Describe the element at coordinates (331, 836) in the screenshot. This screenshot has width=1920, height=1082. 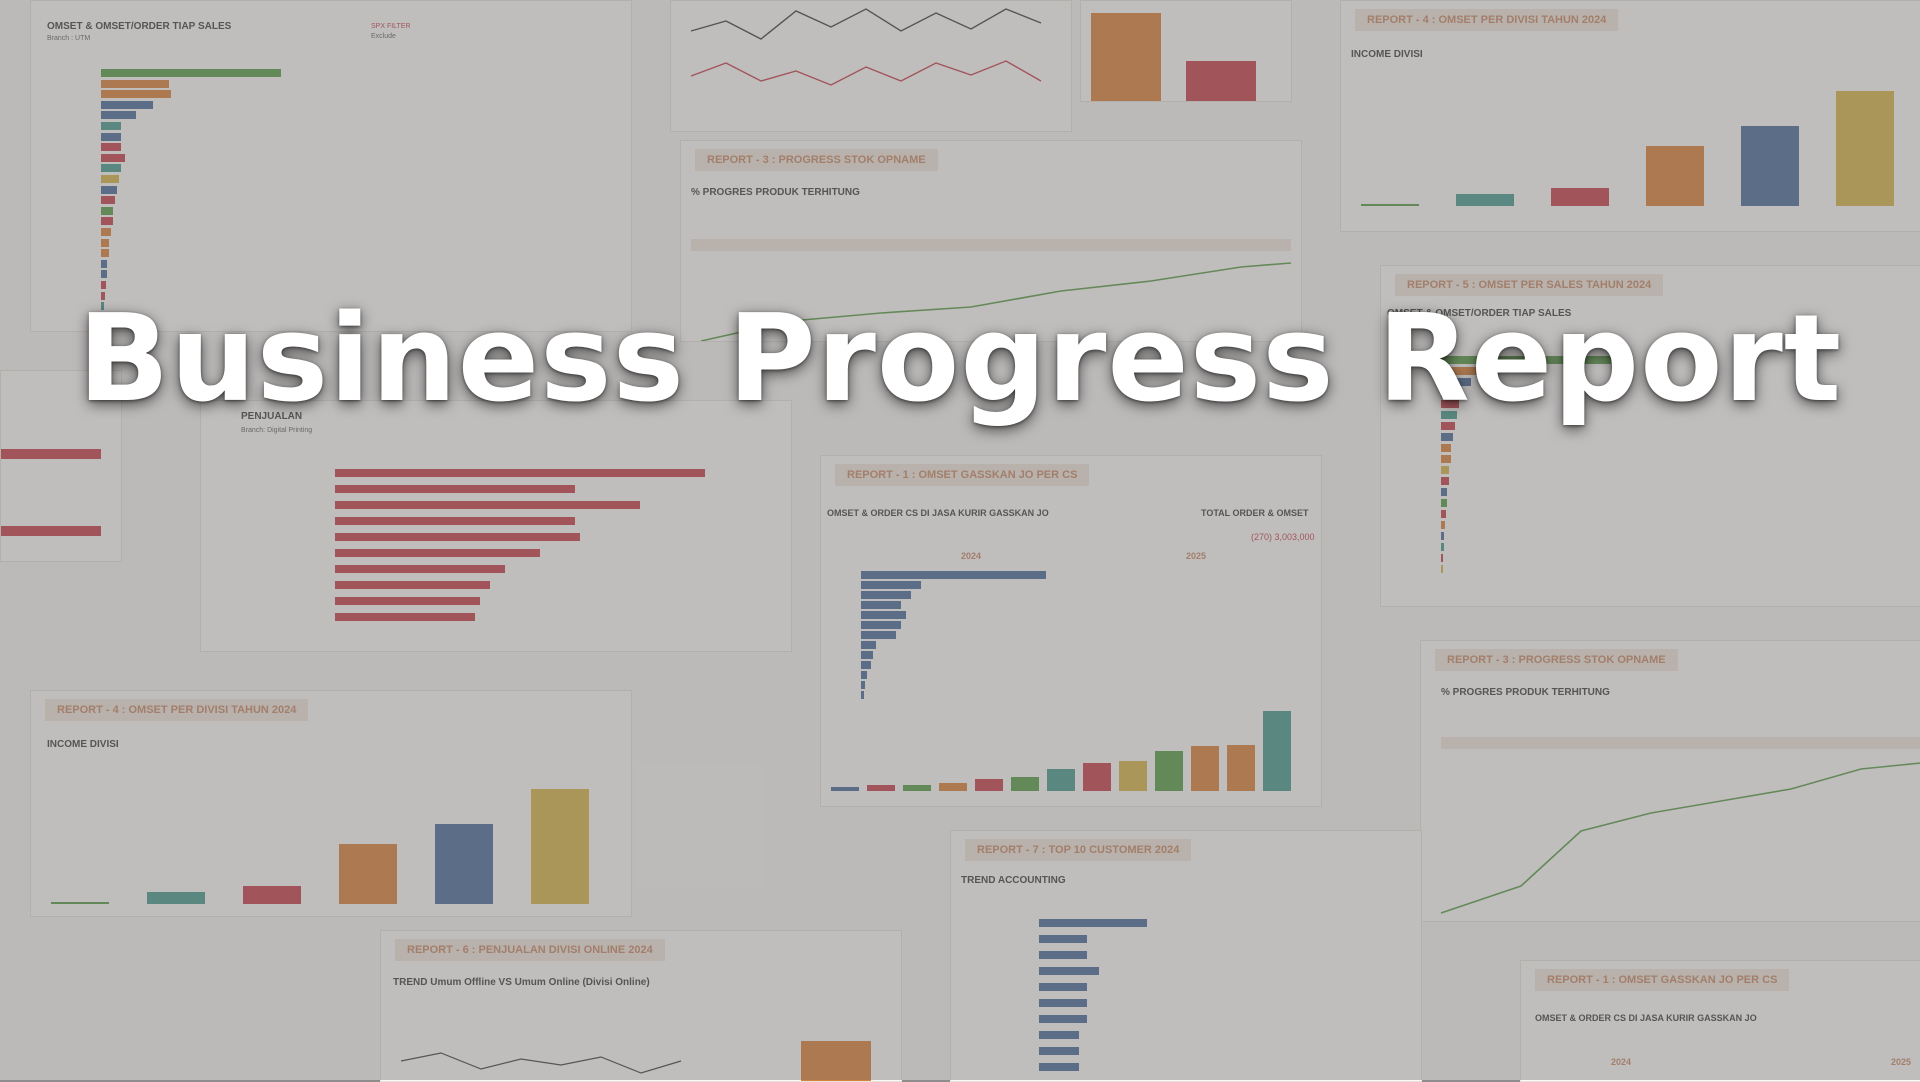
I see `division-bars-left` at that location.